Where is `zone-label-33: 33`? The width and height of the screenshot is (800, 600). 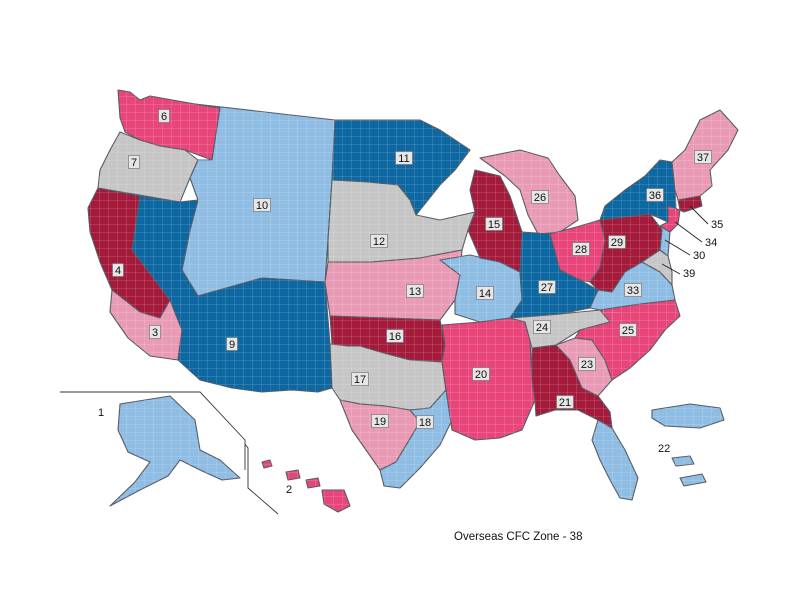 zone-label-33: 33 is located at coordinates (633, 290).